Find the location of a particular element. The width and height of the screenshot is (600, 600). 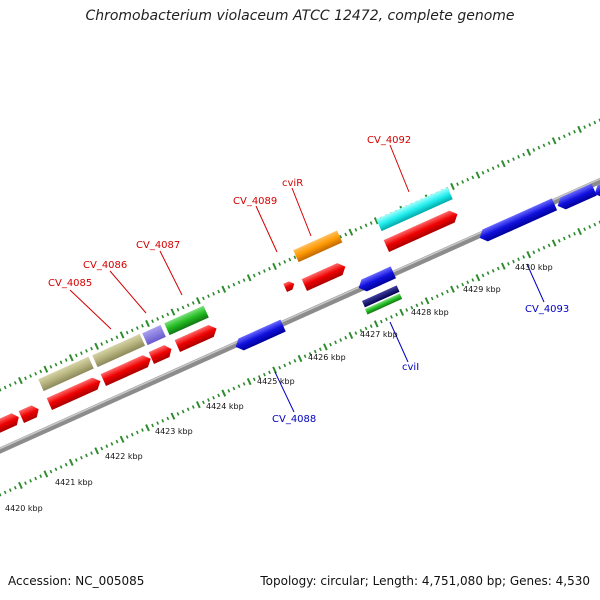

gene-label-cv4088: CV_4088 is located at coordinates (294, 419).